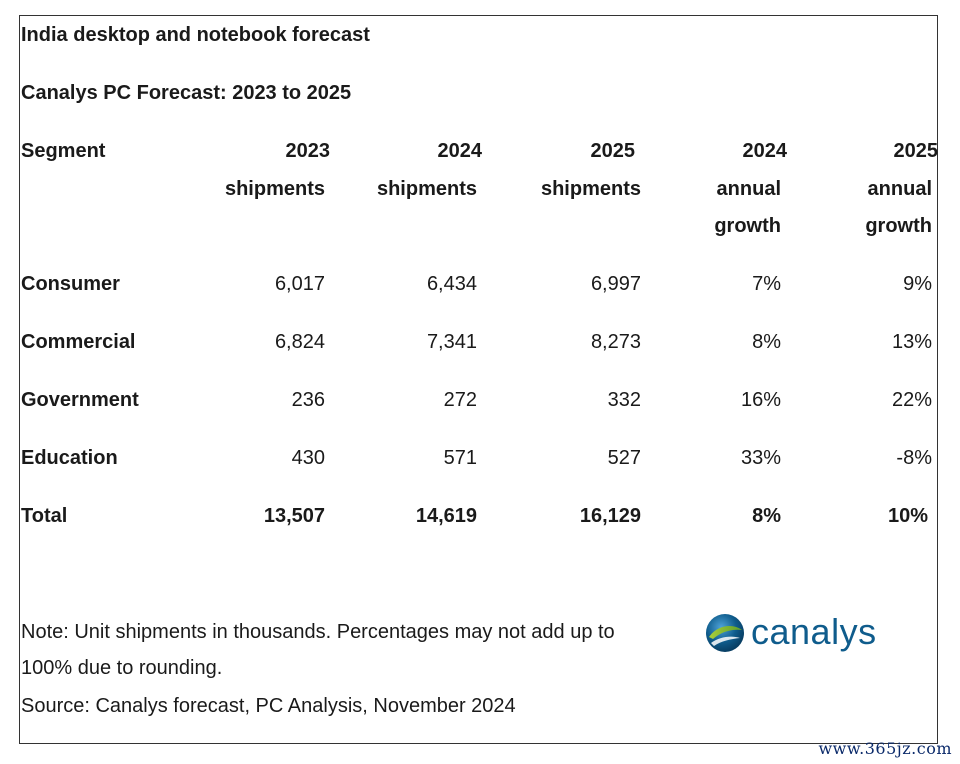 Image resolution: width=960 pixels, height=764 pixels. I want to click on row-2024-growth: 33%, so click(760, 458).